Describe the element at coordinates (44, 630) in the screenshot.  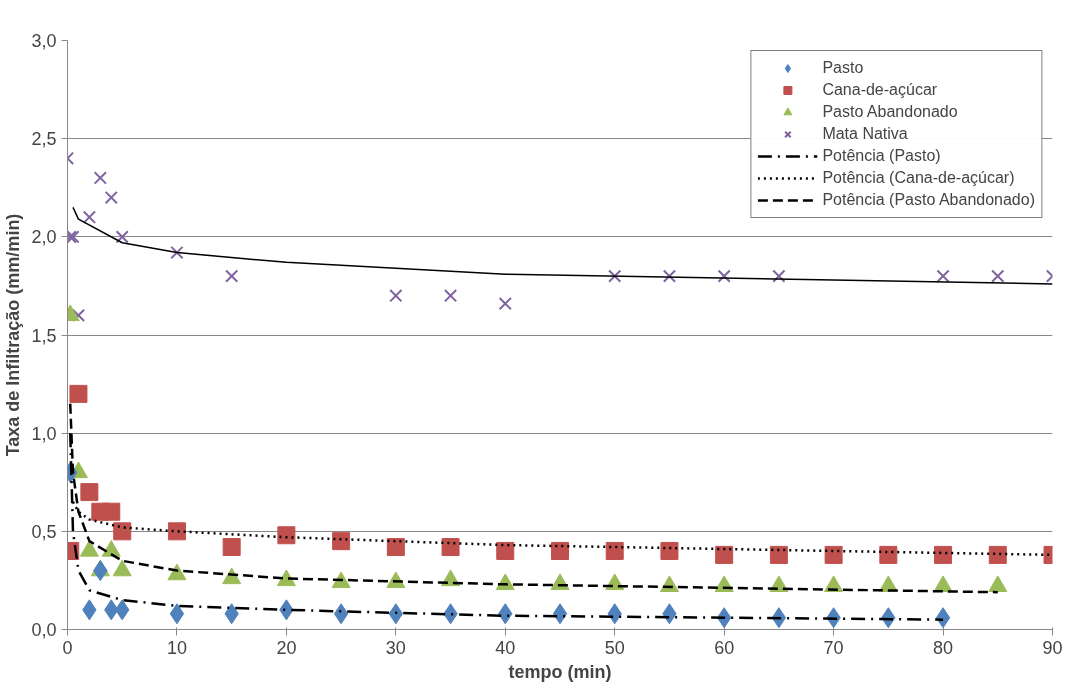
I see `y-tick-label: 0,0` at that location.